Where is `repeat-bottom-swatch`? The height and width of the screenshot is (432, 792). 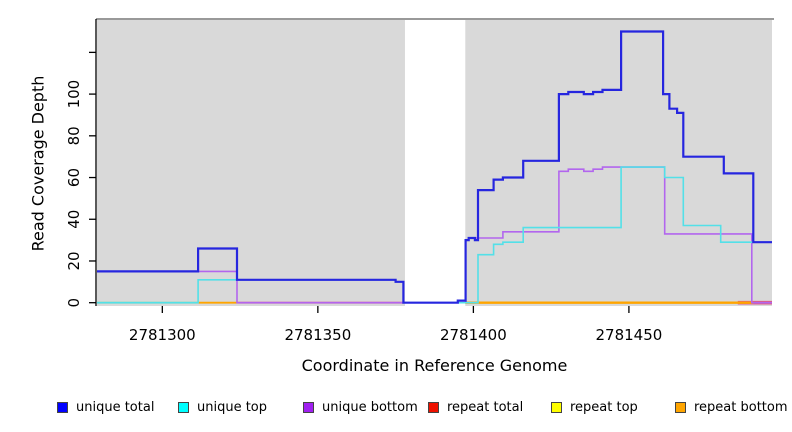 repeat-bottom-swatch is located at coordinates (680, 407).